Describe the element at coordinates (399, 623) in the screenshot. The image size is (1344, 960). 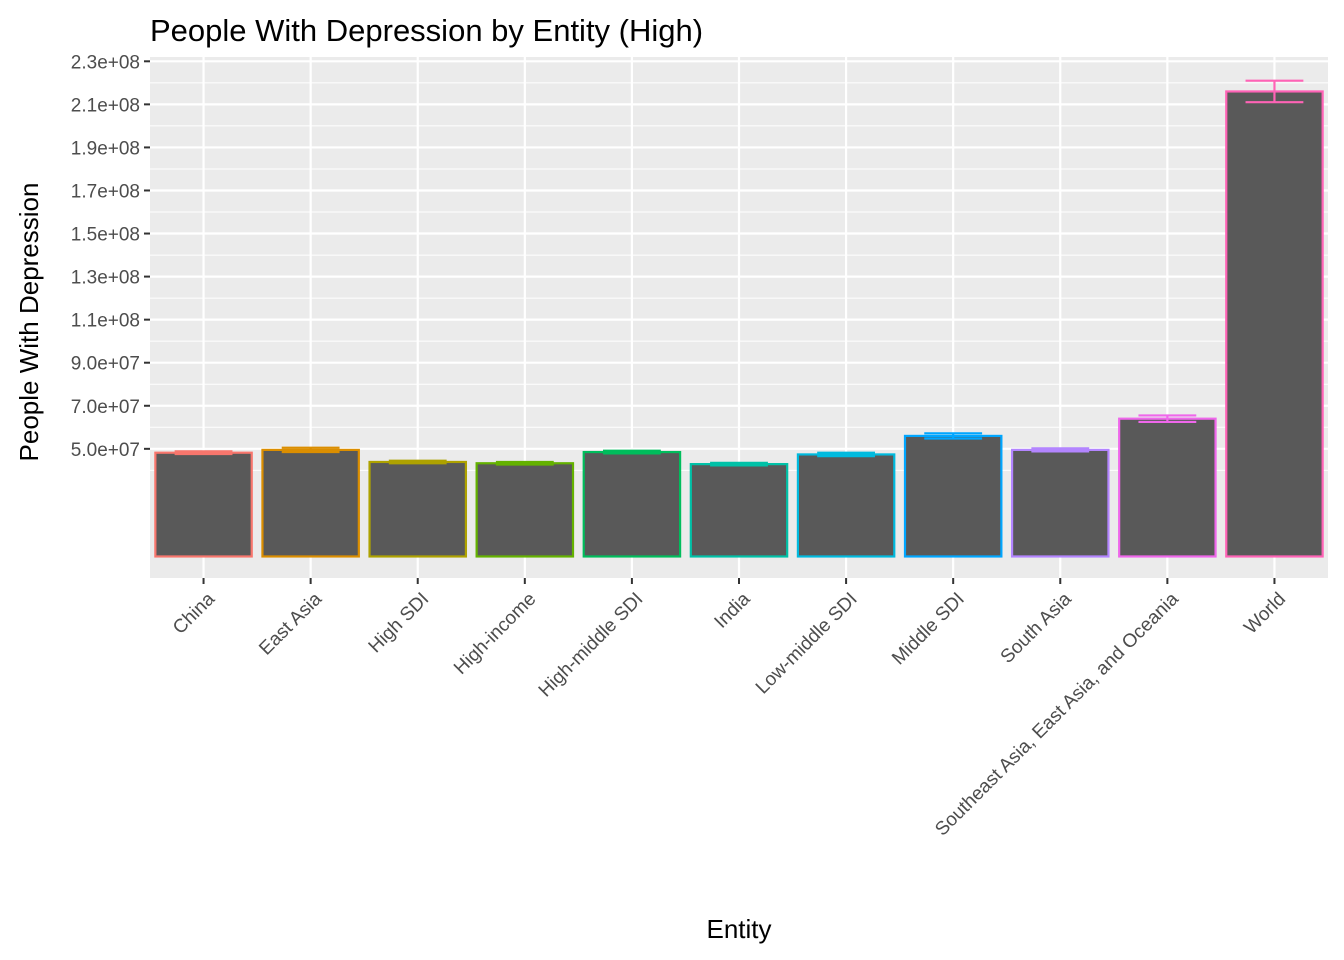
I see `x-tick-label: High SDI` at that location.